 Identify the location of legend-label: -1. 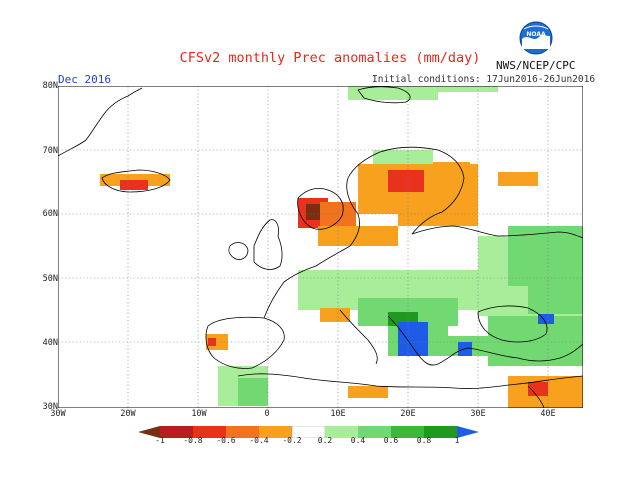
(160, 440).